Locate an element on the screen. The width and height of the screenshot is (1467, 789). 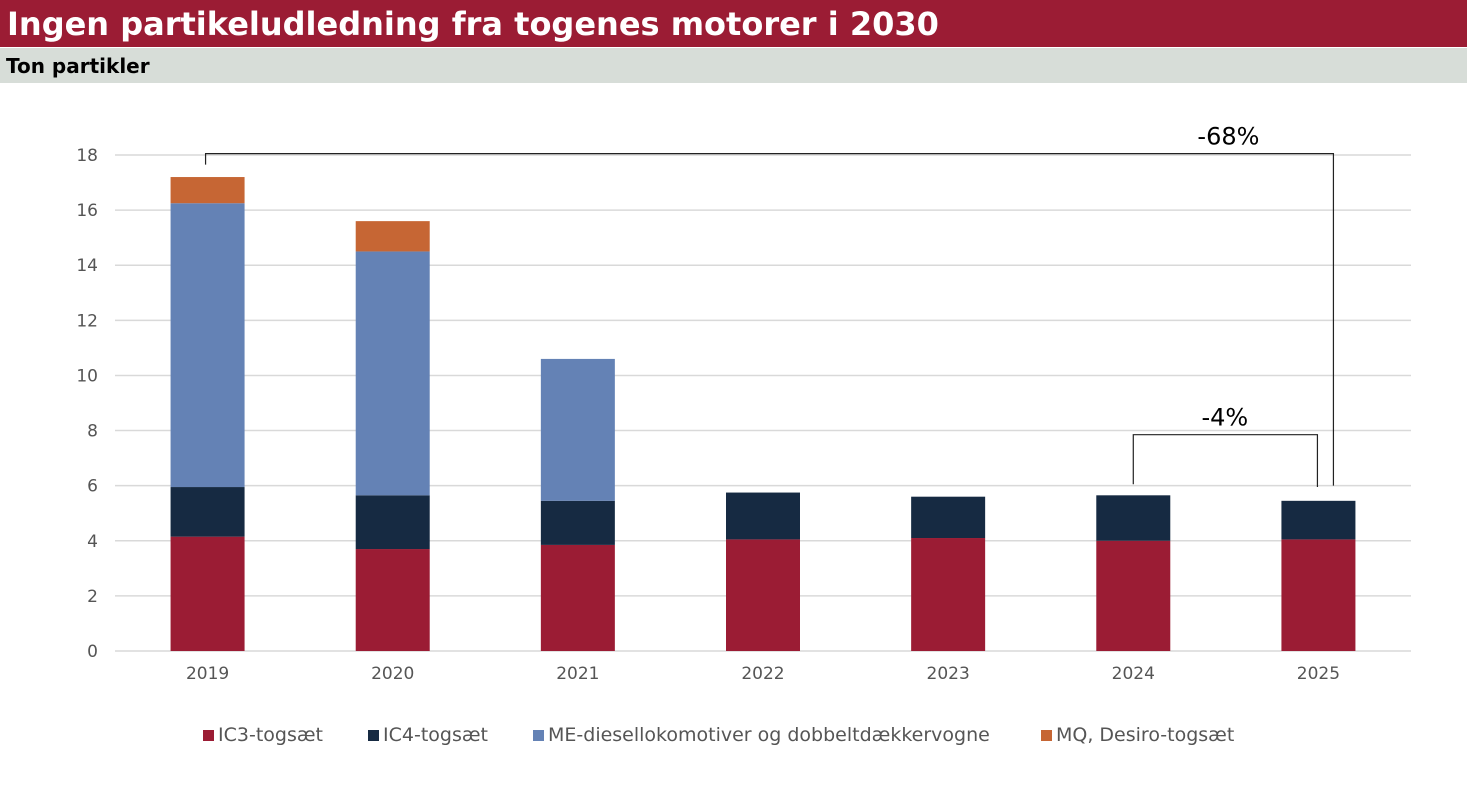
legend-label: MQ, Desiro-togsæt is located at coordinates (1145, 735).